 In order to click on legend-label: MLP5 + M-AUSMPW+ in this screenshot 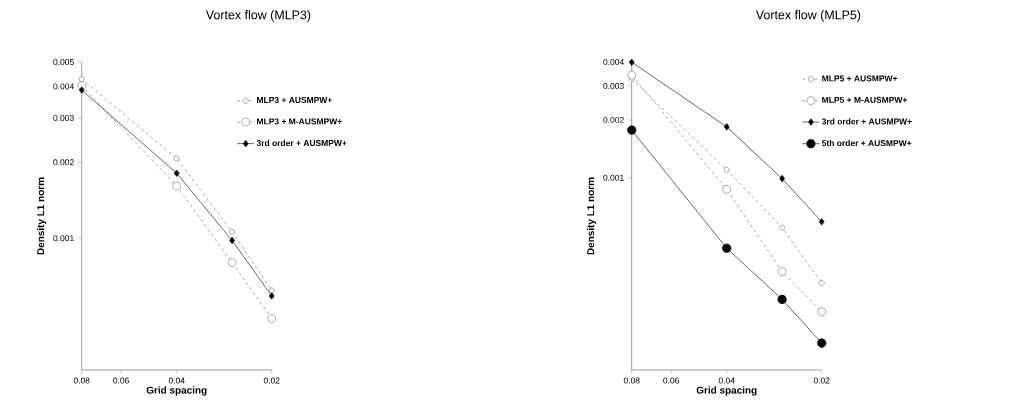, I will do `click(864, 99)`.